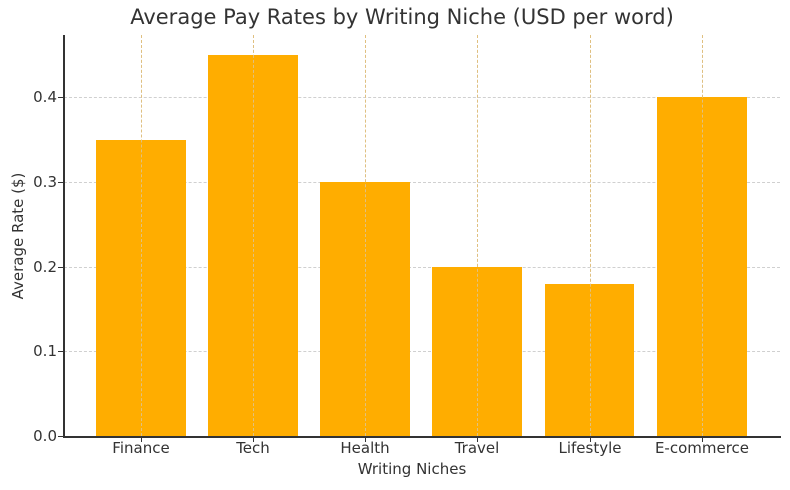  Describe the element at coordinates (253, 245) in the screenshot. I see `bar-tech` at that location.